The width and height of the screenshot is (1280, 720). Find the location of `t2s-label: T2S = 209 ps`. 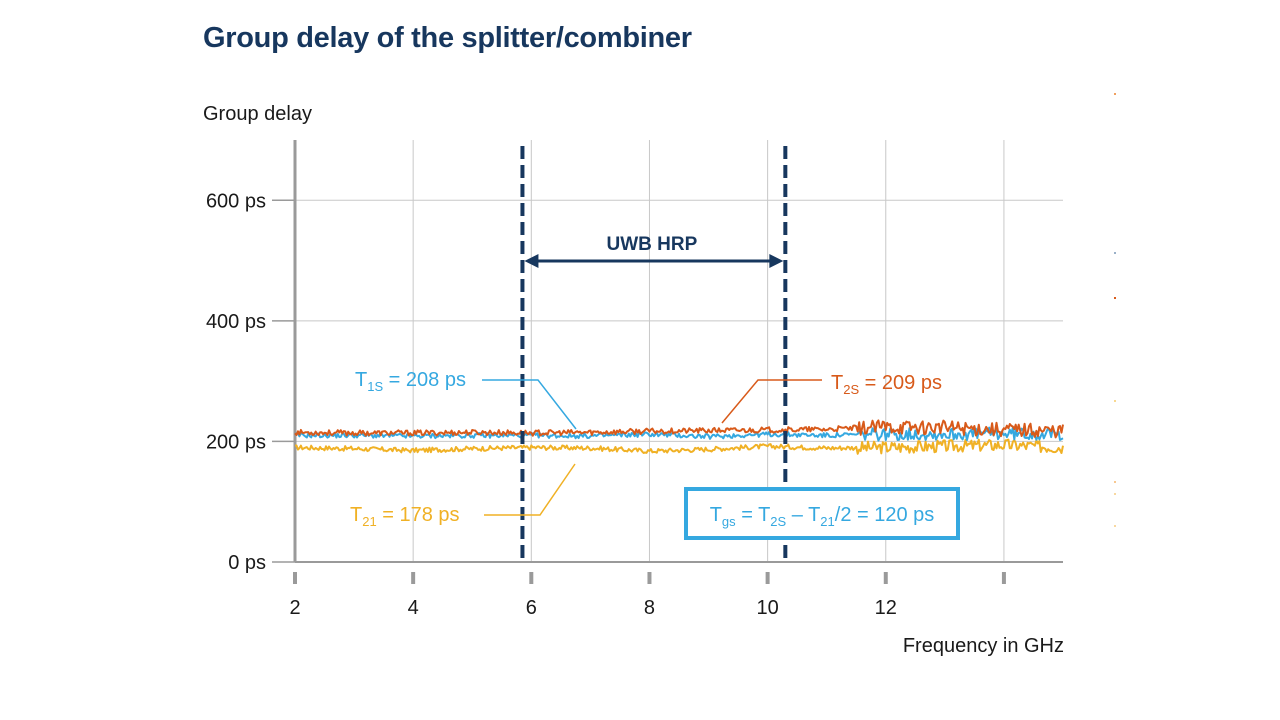

t2s-label: T2S = 209 ps is located at coordinates (886, 384).